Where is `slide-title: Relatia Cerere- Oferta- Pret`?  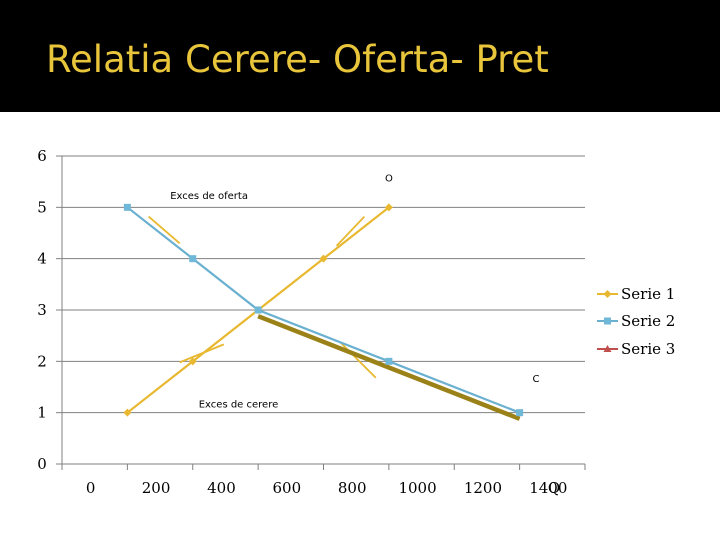
slide-title: Relatia Cerere- Oferta- Pret is located at coordinates (297, 59).